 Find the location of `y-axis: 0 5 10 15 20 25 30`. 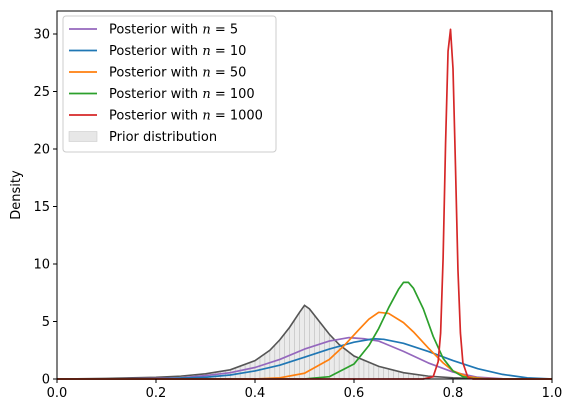

y-axis: 0 5 10 15 20 25 30 is located at coordinates (45, 208).